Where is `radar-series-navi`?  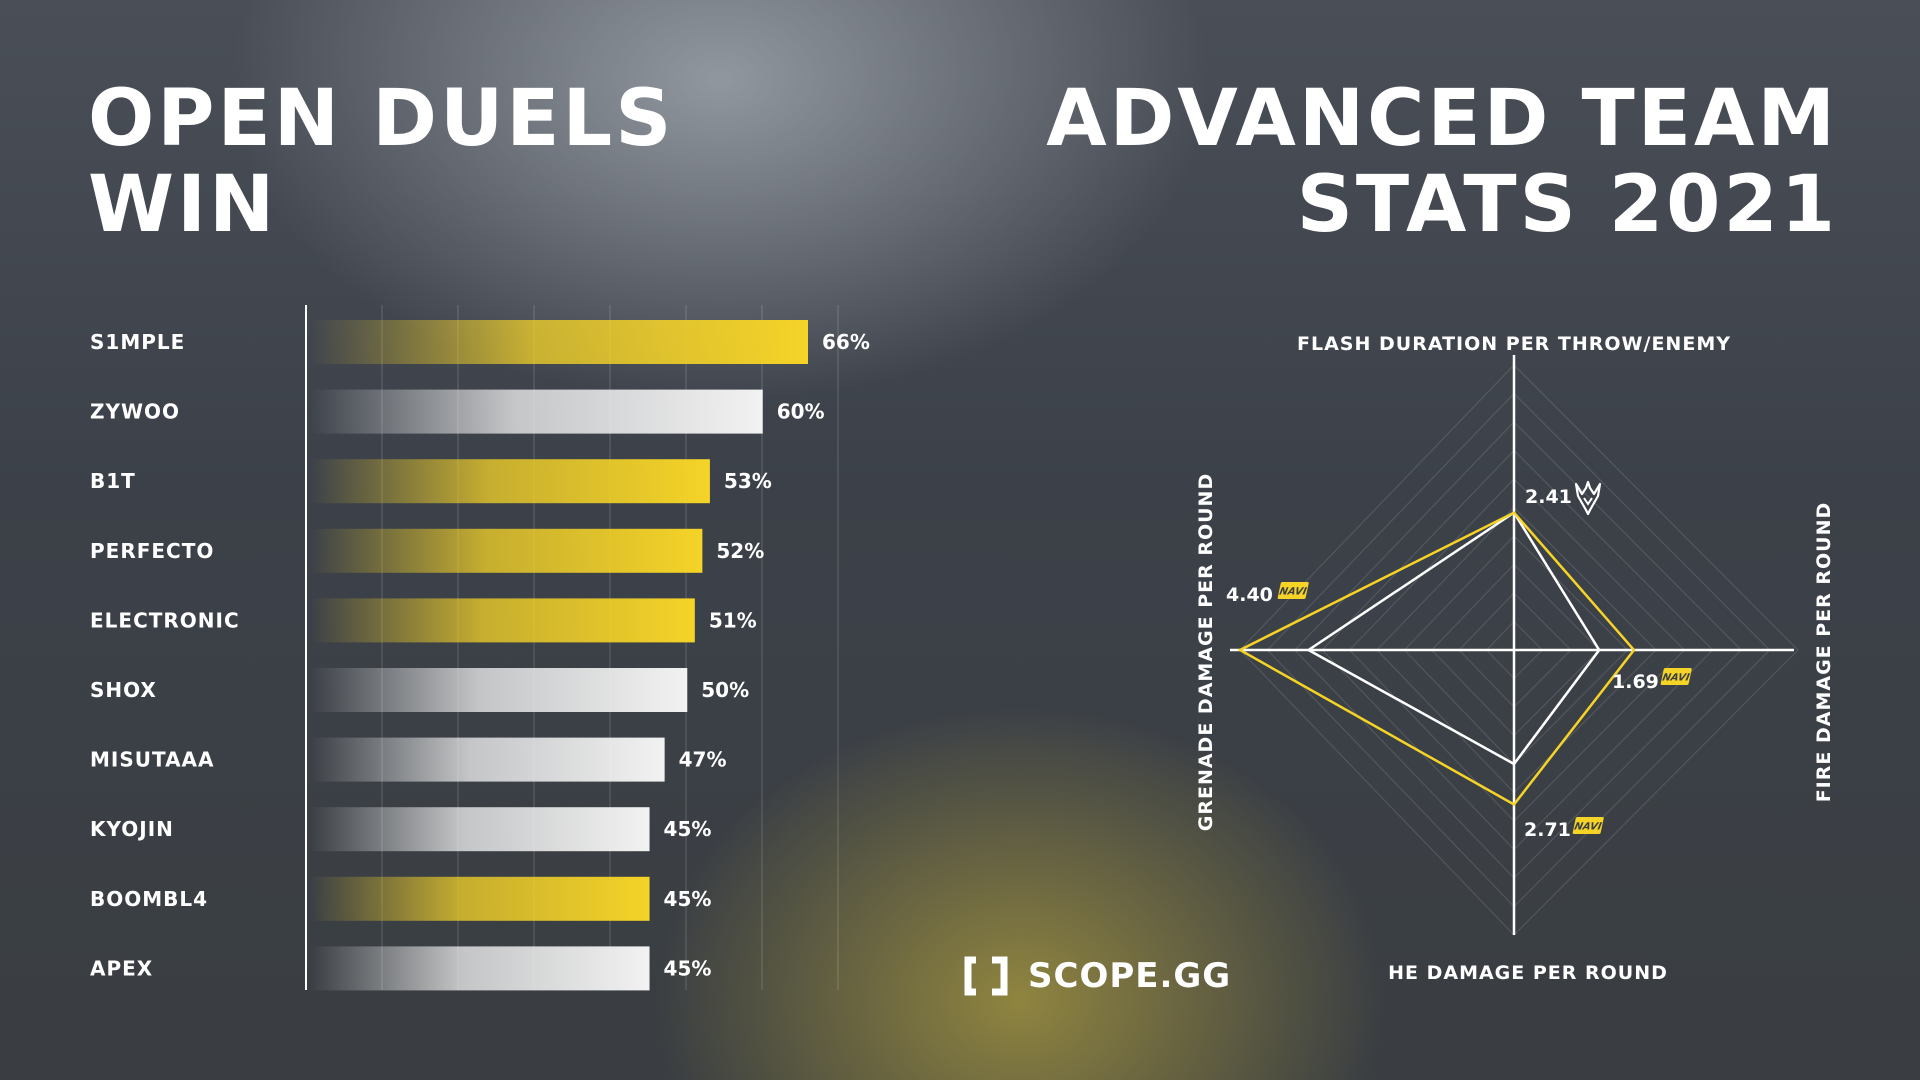
radar-series-navi is located at coordinates (1436, 659).